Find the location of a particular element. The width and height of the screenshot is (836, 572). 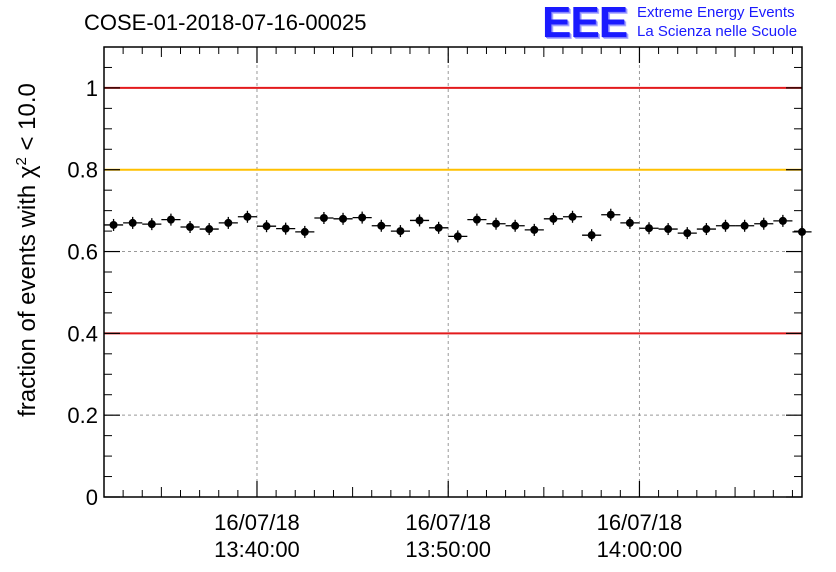

y-axis-label: fraction of events with χ2 < 10.0 is located at coordinates (27, 250).